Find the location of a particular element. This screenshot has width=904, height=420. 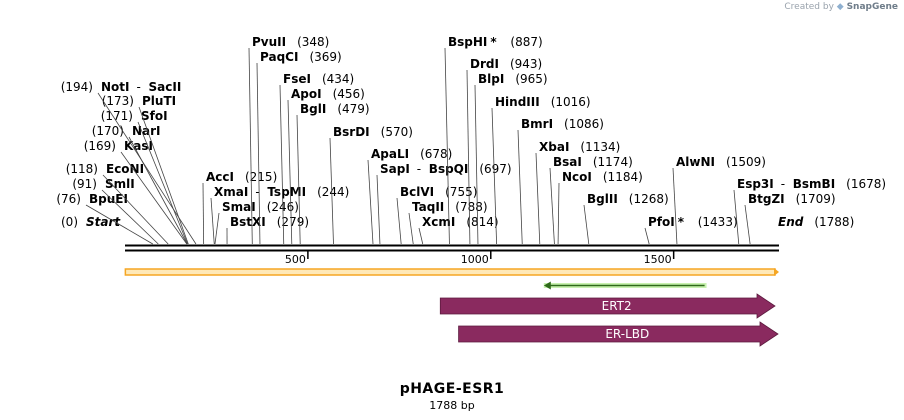

snapgene-logo-icon: ◆ is located at coordinates (840, 7).